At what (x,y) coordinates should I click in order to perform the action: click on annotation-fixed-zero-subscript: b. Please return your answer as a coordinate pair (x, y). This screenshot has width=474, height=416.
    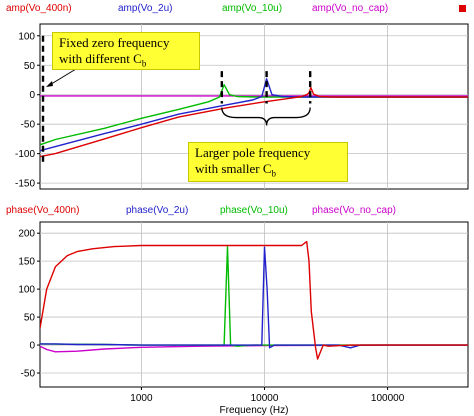
    Looking at the image, I should click on (144, 63).